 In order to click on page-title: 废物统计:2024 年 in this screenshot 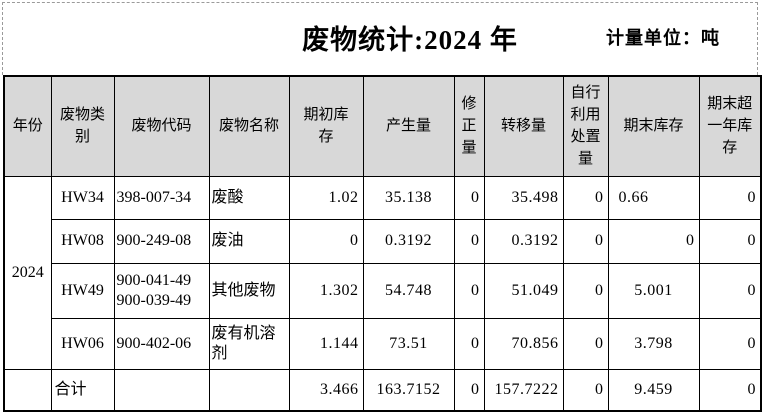, I will do `click(410, 40)`.